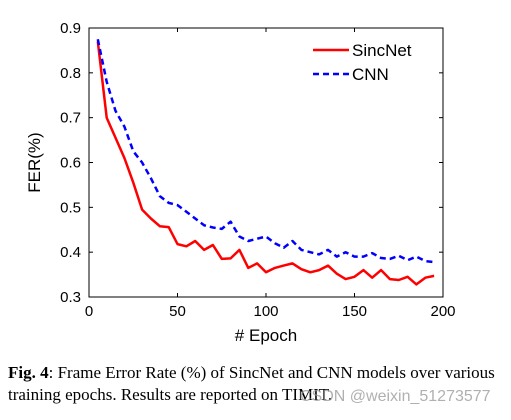 The image size is (511, 420). Describe the element at coordinates (177, 311) in the screenshot. I see `x-tick-label: 50` at that location.